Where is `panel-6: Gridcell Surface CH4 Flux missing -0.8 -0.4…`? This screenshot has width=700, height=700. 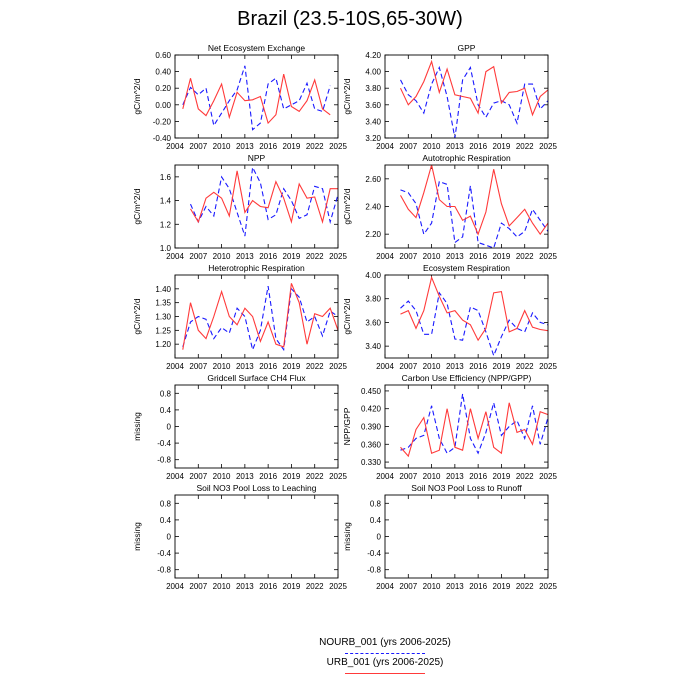 panel-6: Gridcell Surface CH4 Flux missing -0.8 -0.4… is located at coordinates (239, 427).